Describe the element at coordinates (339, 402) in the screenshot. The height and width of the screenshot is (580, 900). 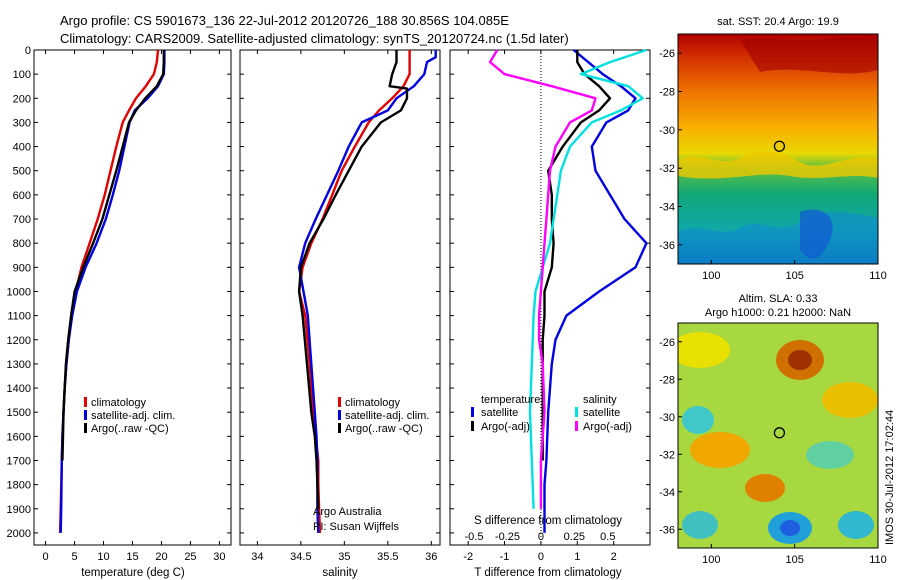
I see `legend-swatch-climatology` at that location.